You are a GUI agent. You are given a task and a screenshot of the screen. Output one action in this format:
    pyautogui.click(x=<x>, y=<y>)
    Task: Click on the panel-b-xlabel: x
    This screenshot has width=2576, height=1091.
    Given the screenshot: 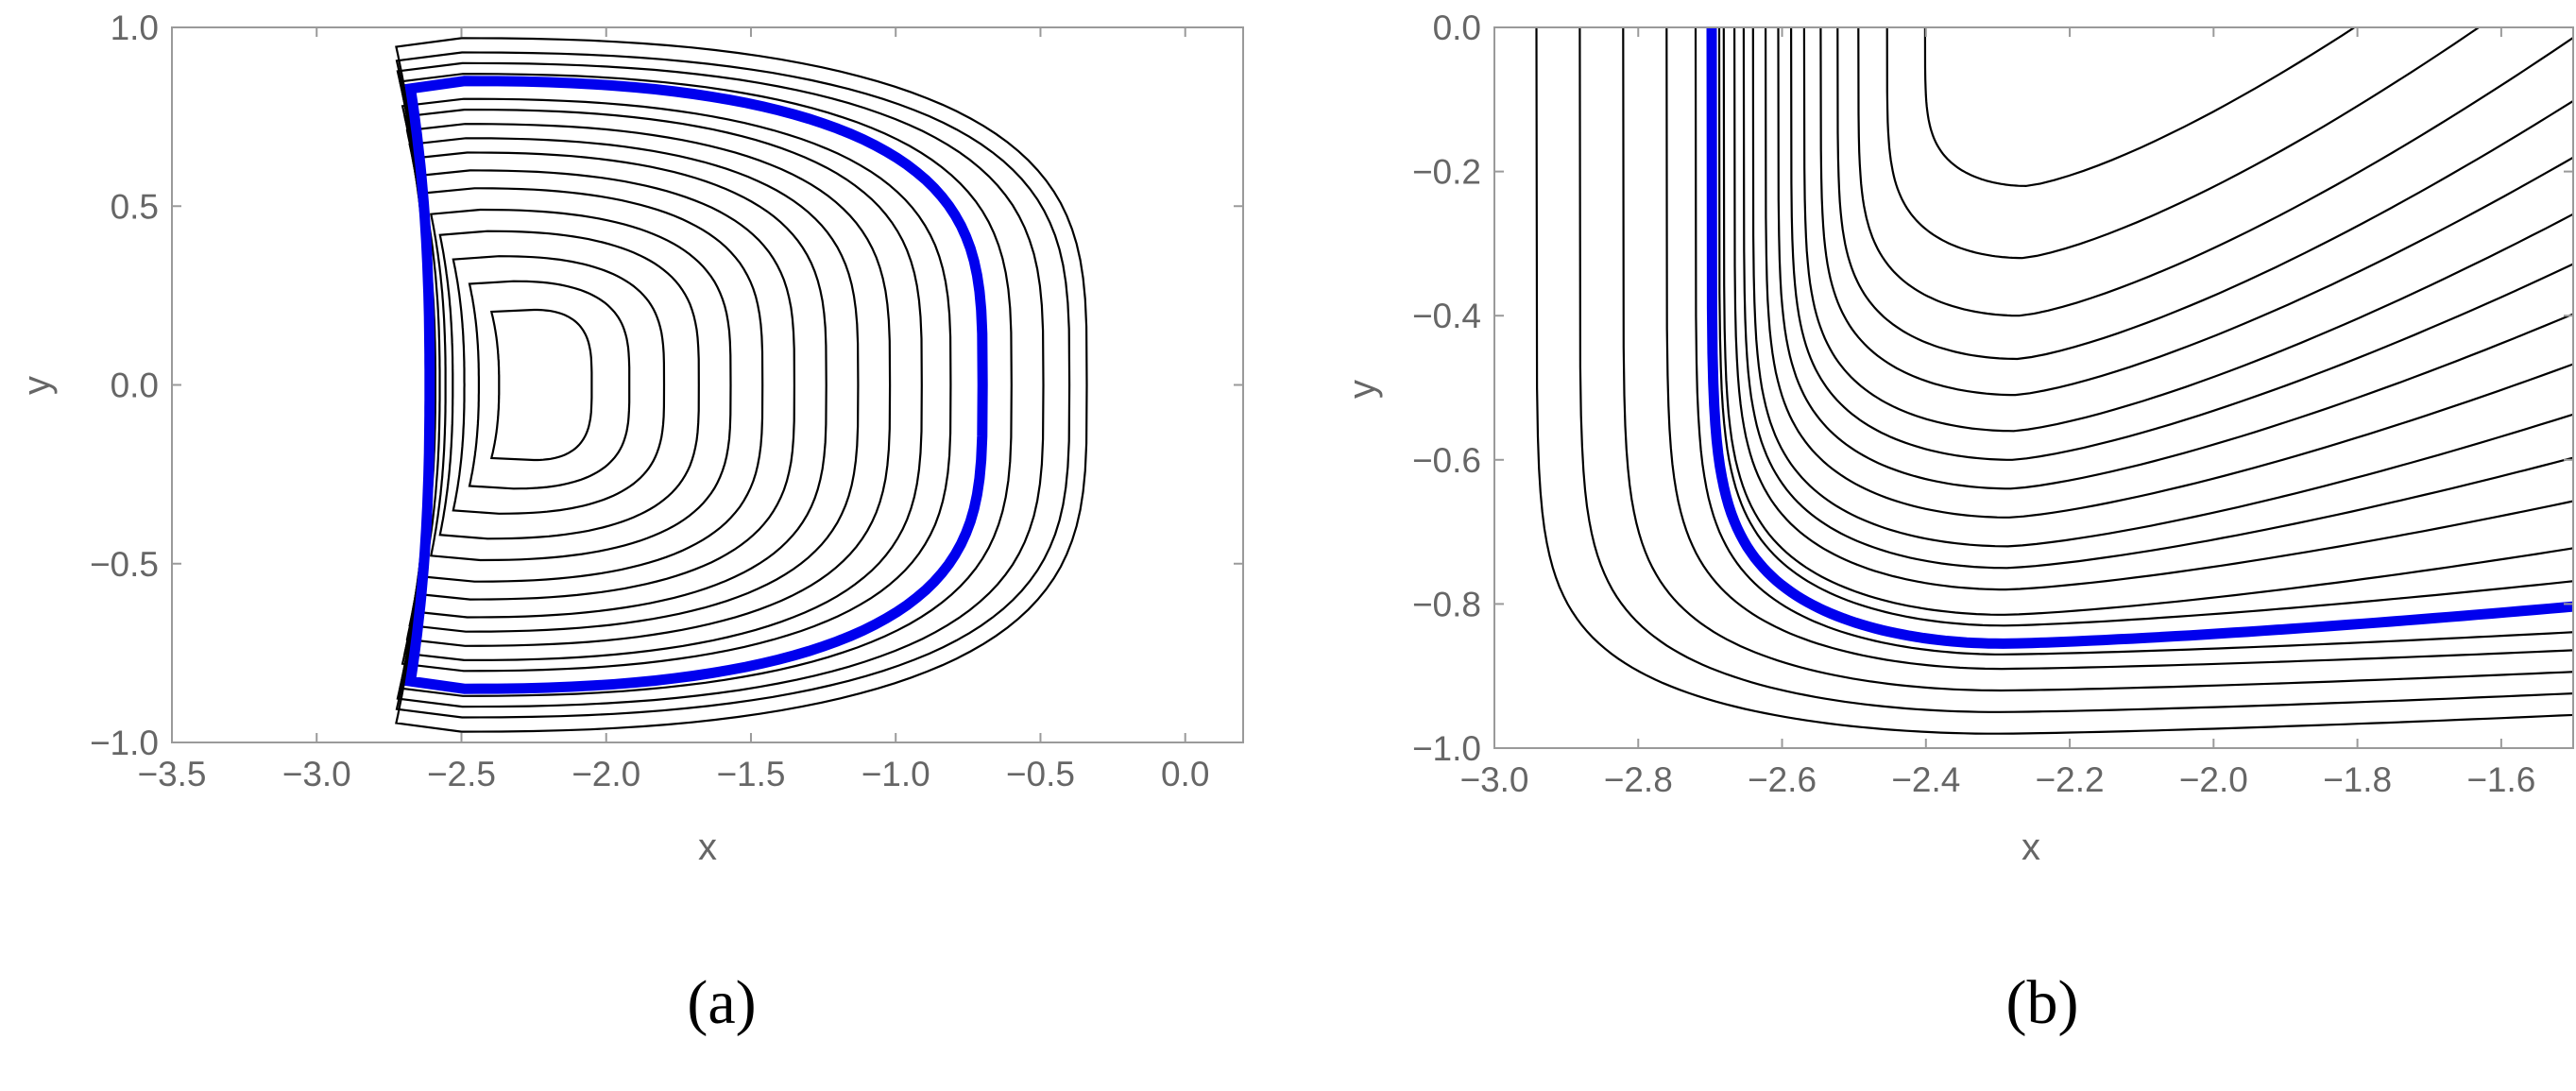 What is the action you would take?
    pyautogui.click(x=2031, y=847)
    